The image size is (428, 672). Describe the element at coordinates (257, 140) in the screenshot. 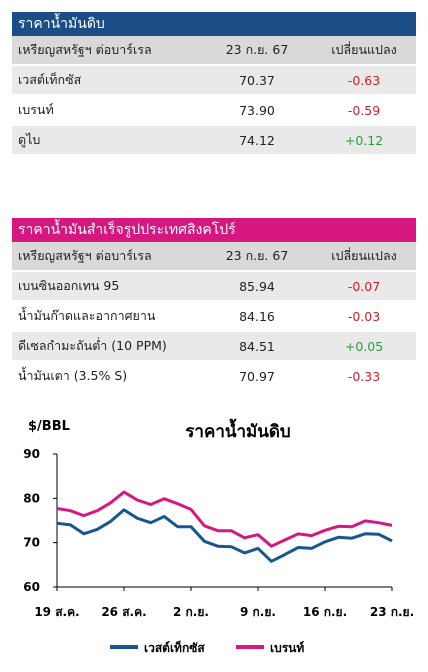

I see `product-price: 74.12` at that location.